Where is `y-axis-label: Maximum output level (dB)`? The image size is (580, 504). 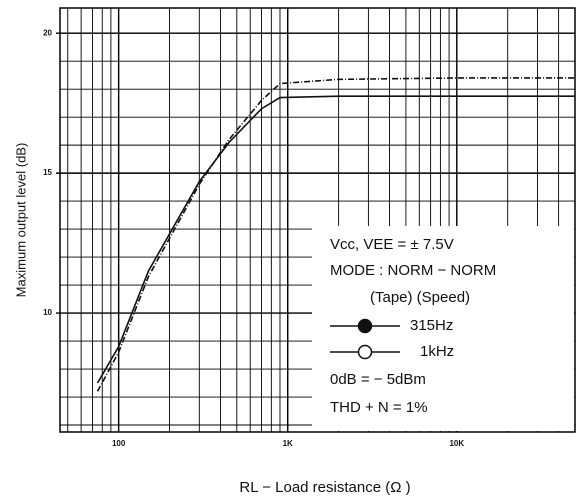 y-axis-label: Maximum output level (dB) is located at coordinates (20, 220).